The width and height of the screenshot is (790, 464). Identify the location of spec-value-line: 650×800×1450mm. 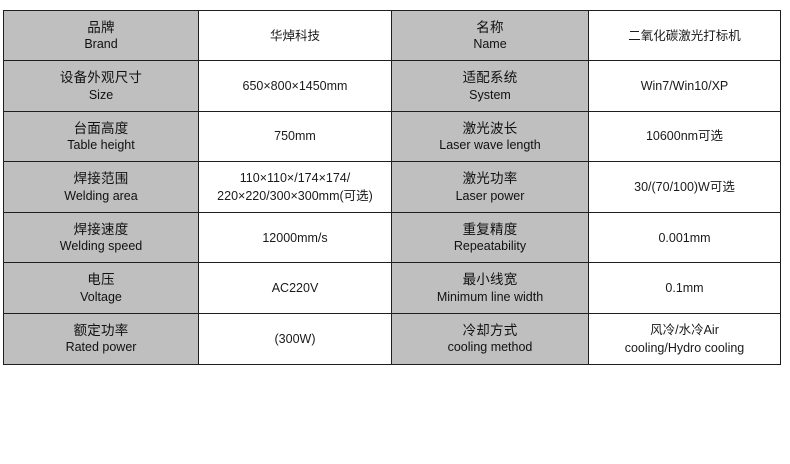
(295, 85).